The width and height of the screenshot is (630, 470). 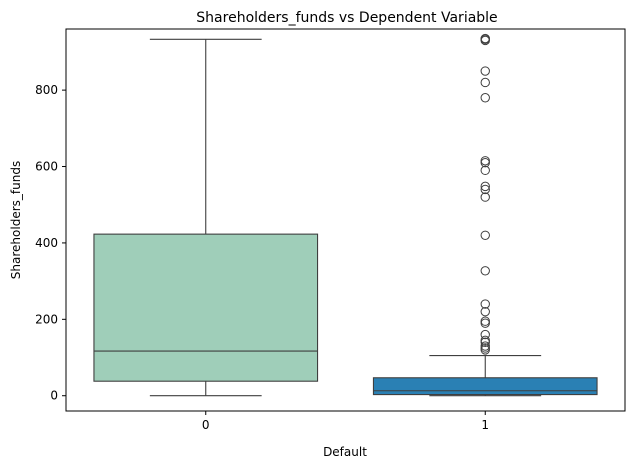 What do you see at coordinates (46, 167) in the screenshot?
I see `y-tick-label: 600` at bounding box center [46, 167].